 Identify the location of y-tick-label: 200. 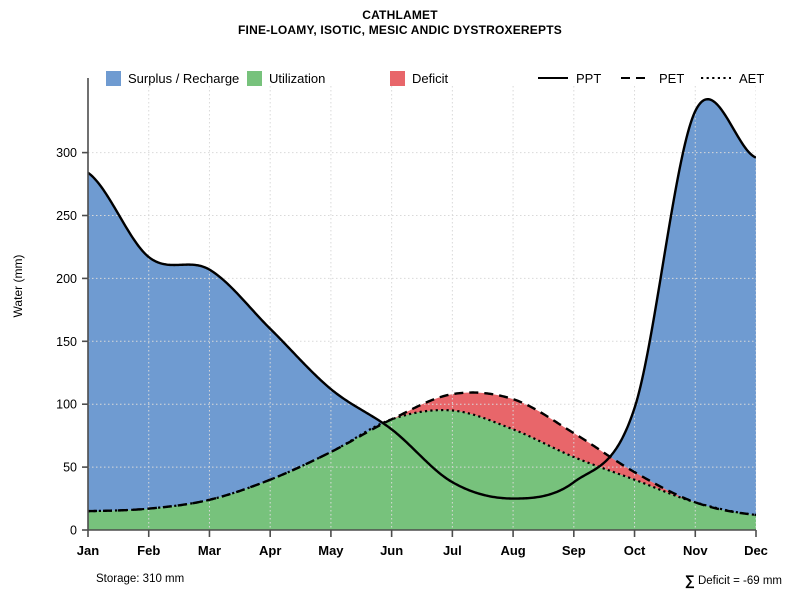
(66, 279).